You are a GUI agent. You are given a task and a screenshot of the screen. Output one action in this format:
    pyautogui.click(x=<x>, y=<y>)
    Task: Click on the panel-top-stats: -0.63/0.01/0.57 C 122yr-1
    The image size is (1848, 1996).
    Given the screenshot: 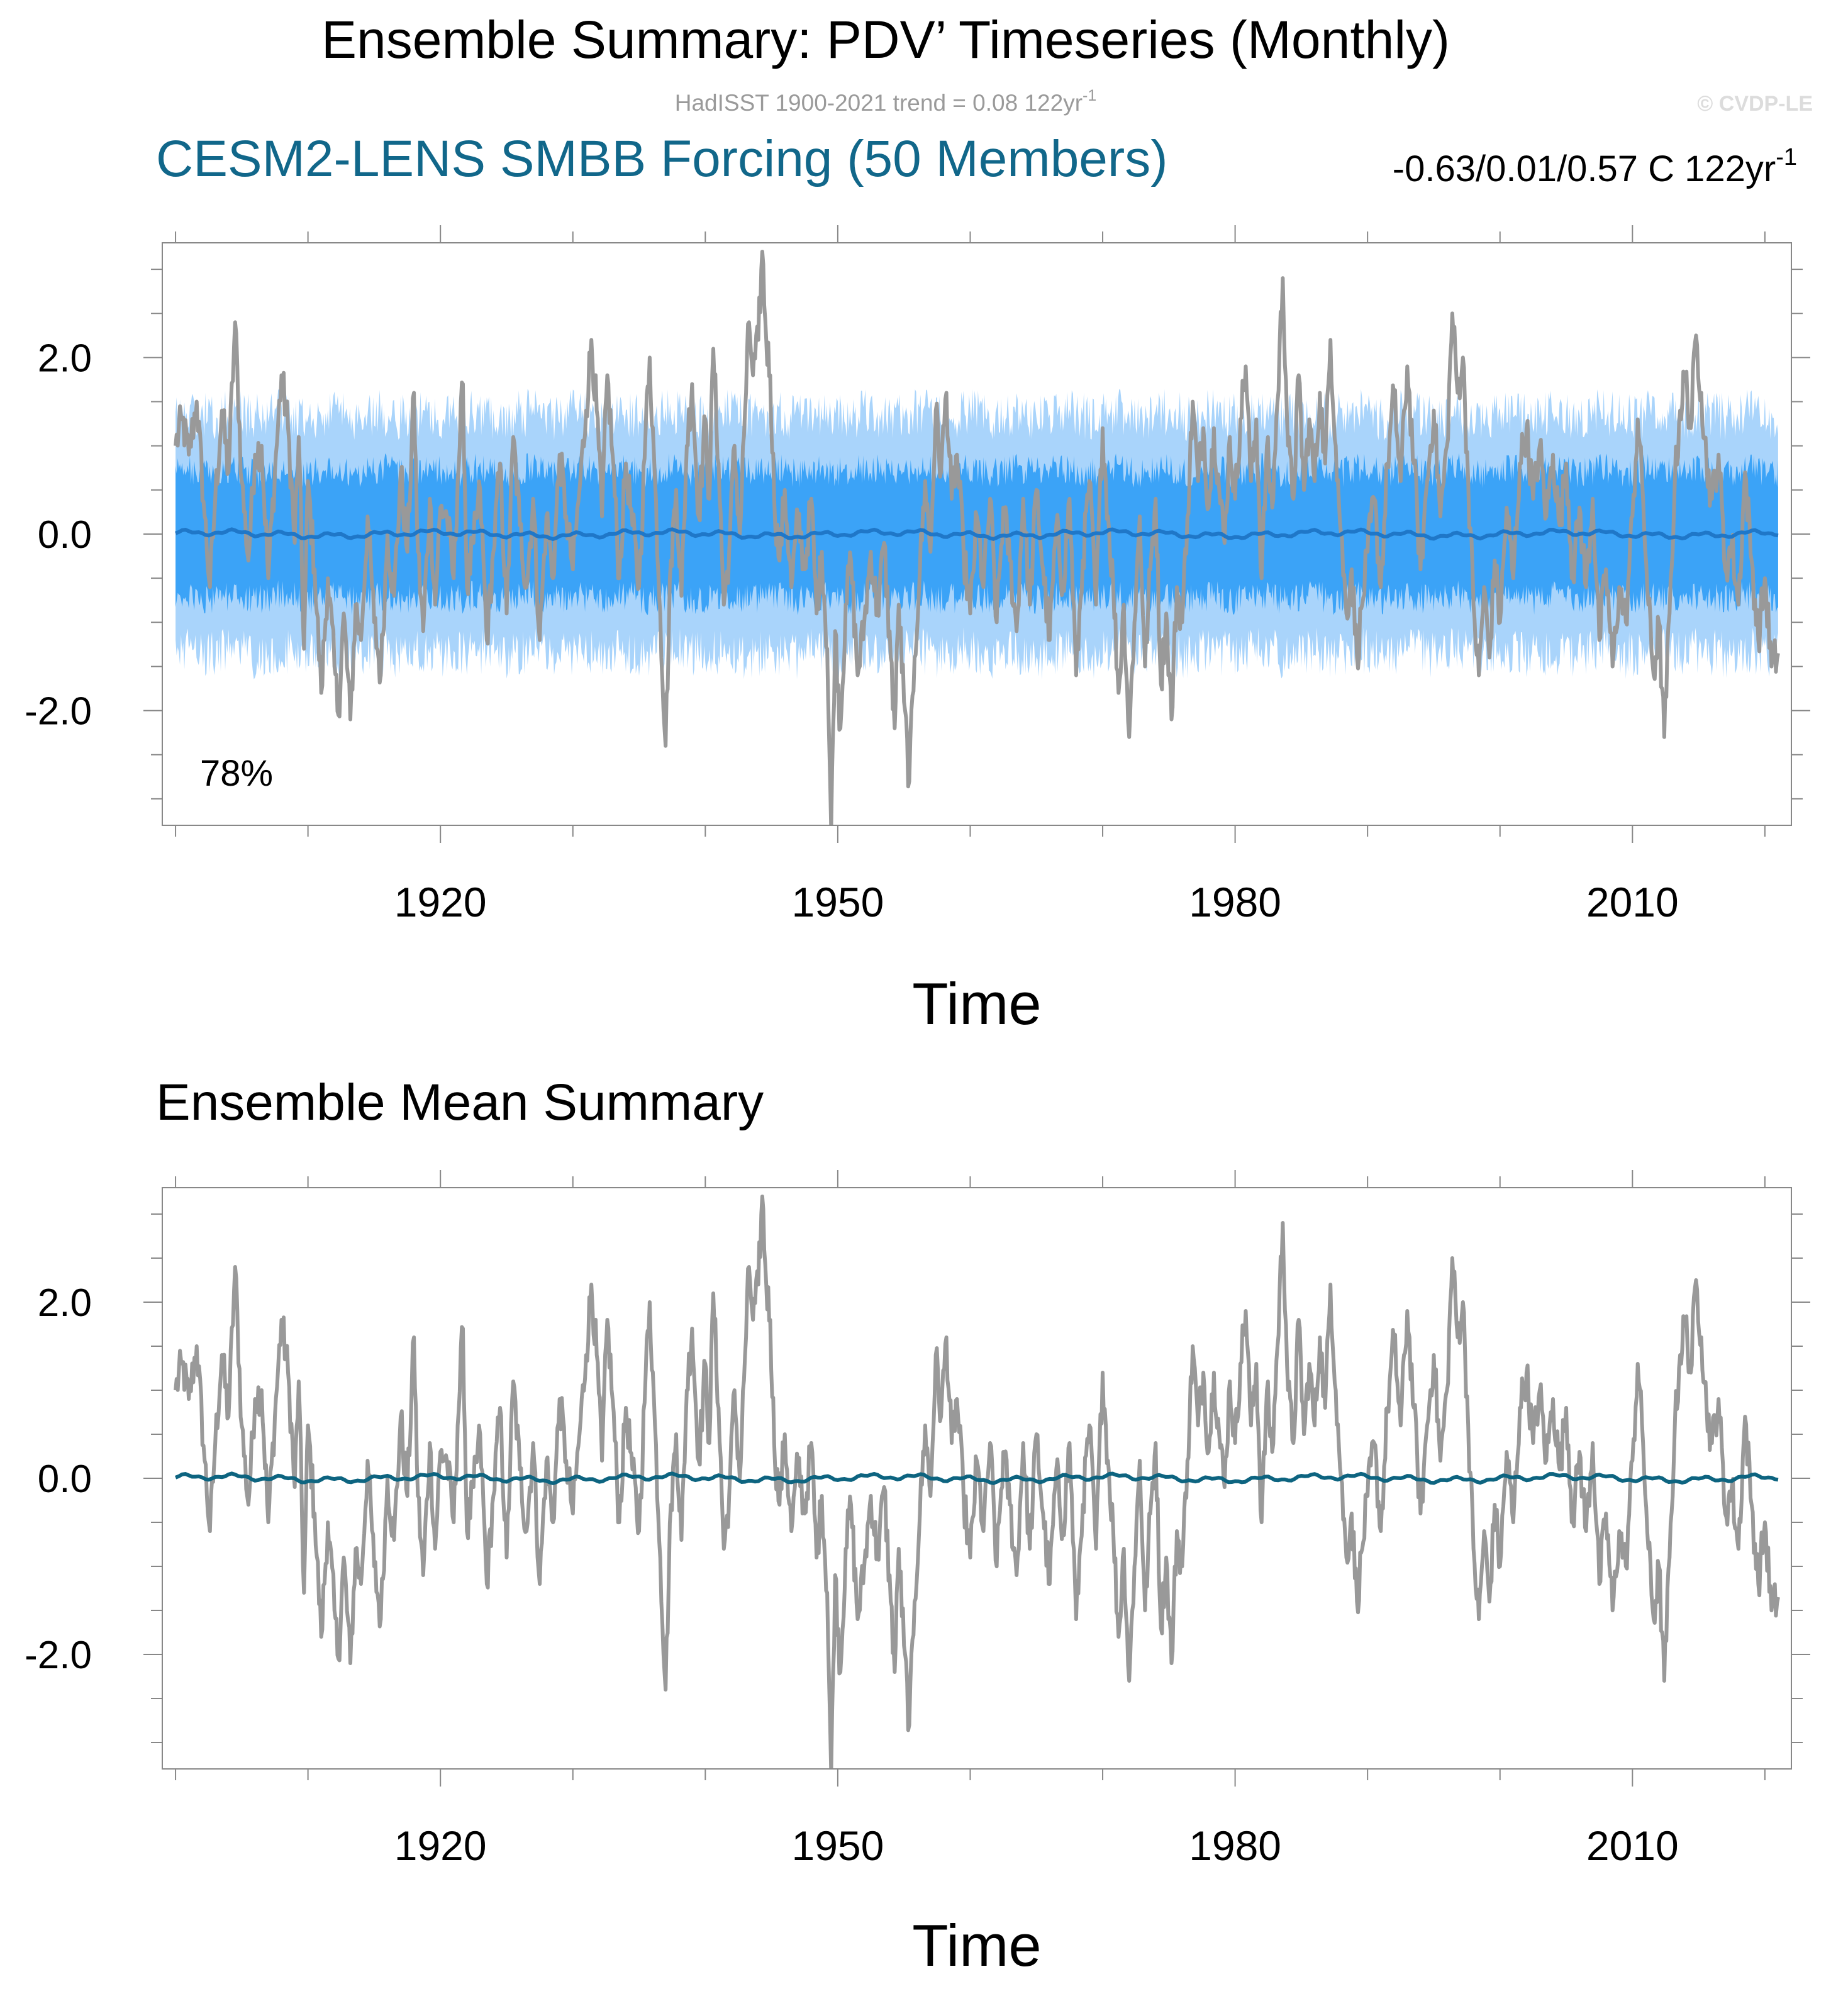 What is the action you would take?
    pyautogui.click(x=1595, y=166)
    